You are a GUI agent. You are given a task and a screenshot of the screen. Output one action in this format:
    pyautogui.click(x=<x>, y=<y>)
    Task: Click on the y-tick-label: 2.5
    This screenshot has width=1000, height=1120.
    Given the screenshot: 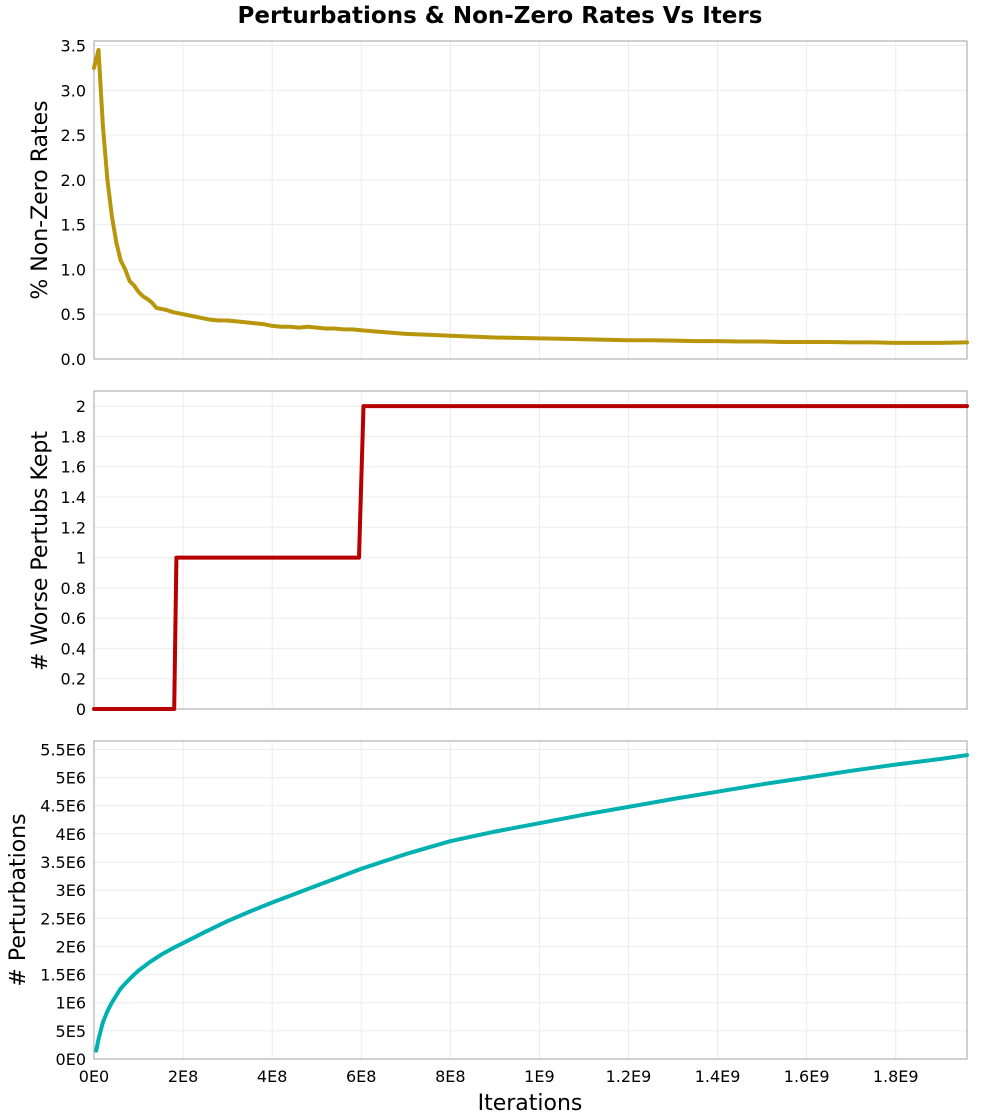 What is the action you would take?
    pyautogui.click(x=73, y=135)
    